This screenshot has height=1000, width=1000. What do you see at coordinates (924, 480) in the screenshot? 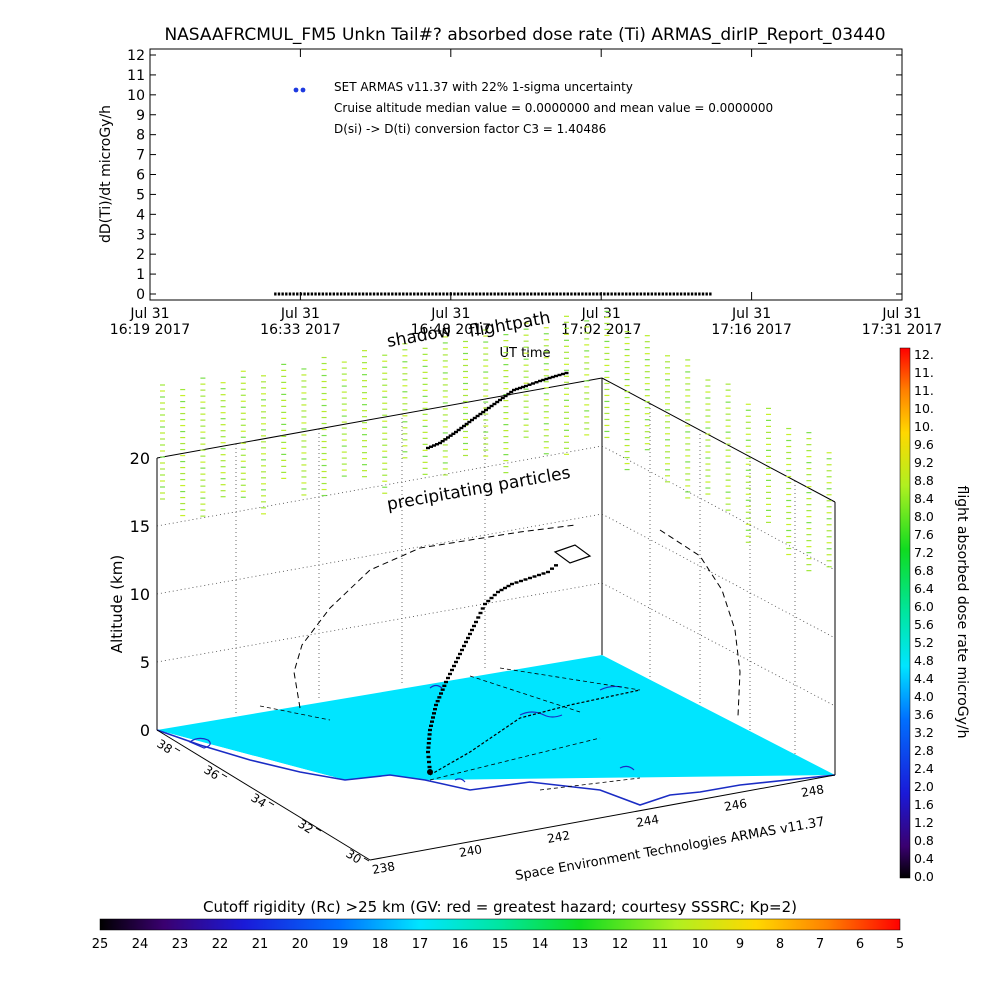
I see `dose-tick-label: 8.8` at bounding box center [924, 480].